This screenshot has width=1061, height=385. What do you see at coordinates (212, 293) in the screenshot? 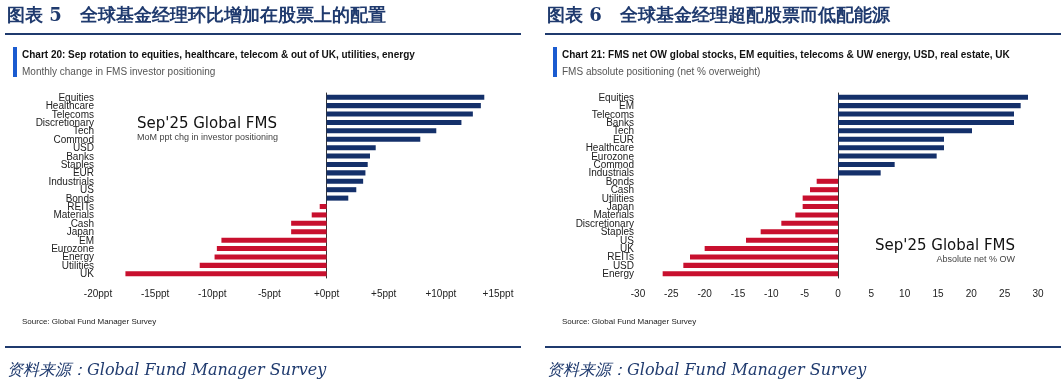
I see `x-tick-label: -10ppt` at bounding box center [212, 293].